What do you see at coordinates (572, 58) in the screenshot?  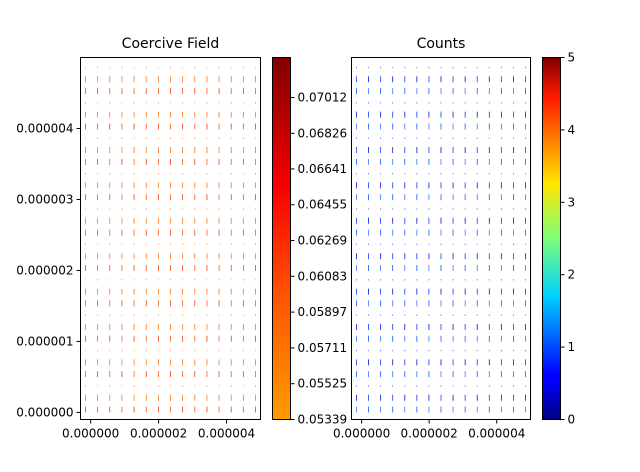 I see `colorbar-tick-label: 5` at bounding box center [572, 58].